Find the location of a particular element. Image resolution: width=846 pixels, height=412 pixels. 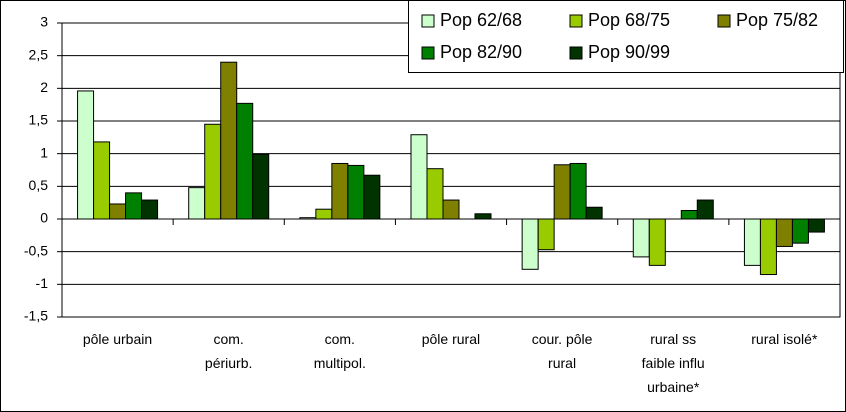

legend-label: Pop 62/68 is located at coordinates (481, 20).